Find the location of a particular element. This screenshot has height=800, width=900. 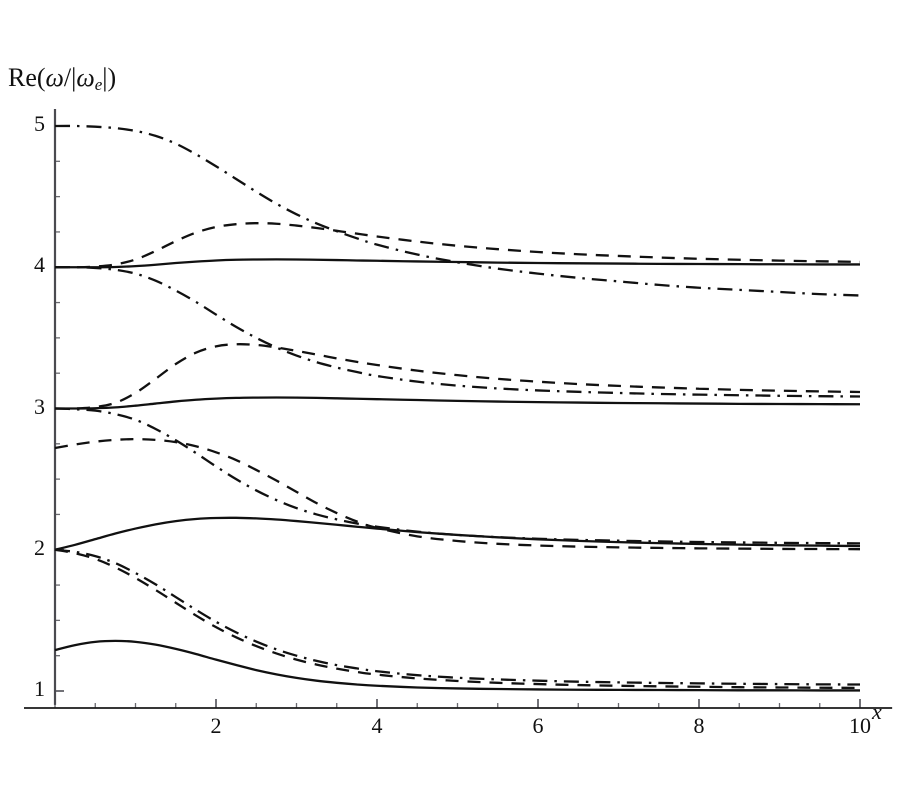

x-axis-label: x is located at coordinates (877, 711).